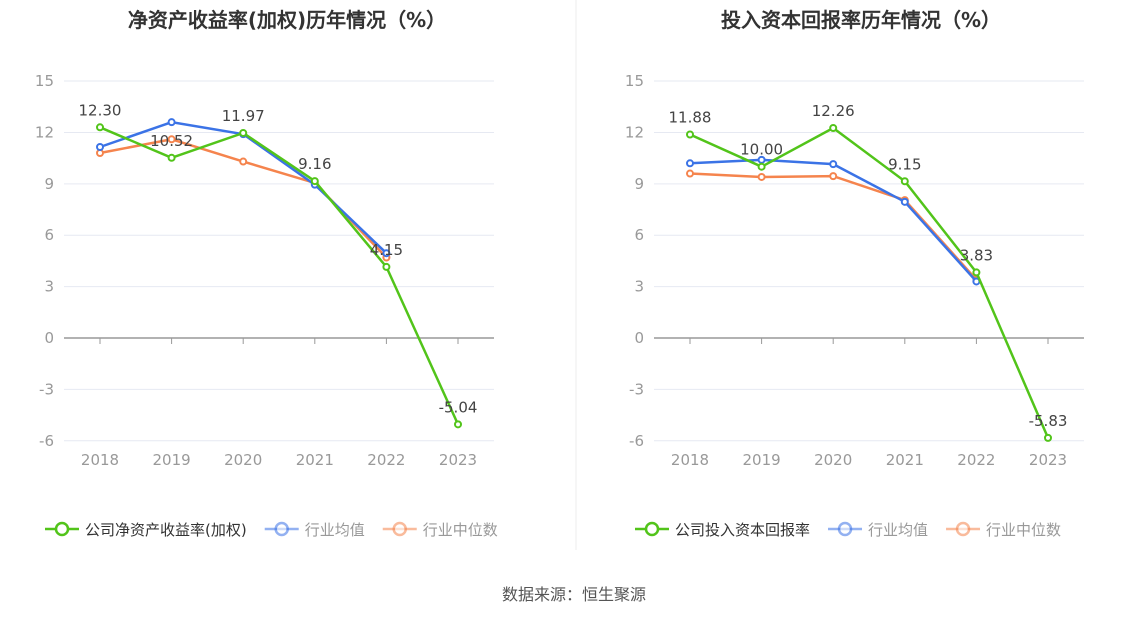 The height and width of the screenshot is (619, 1148). Describe the element at coordinates (833, 111) in the screenshot. I see `data-label: 12.26` at that location.